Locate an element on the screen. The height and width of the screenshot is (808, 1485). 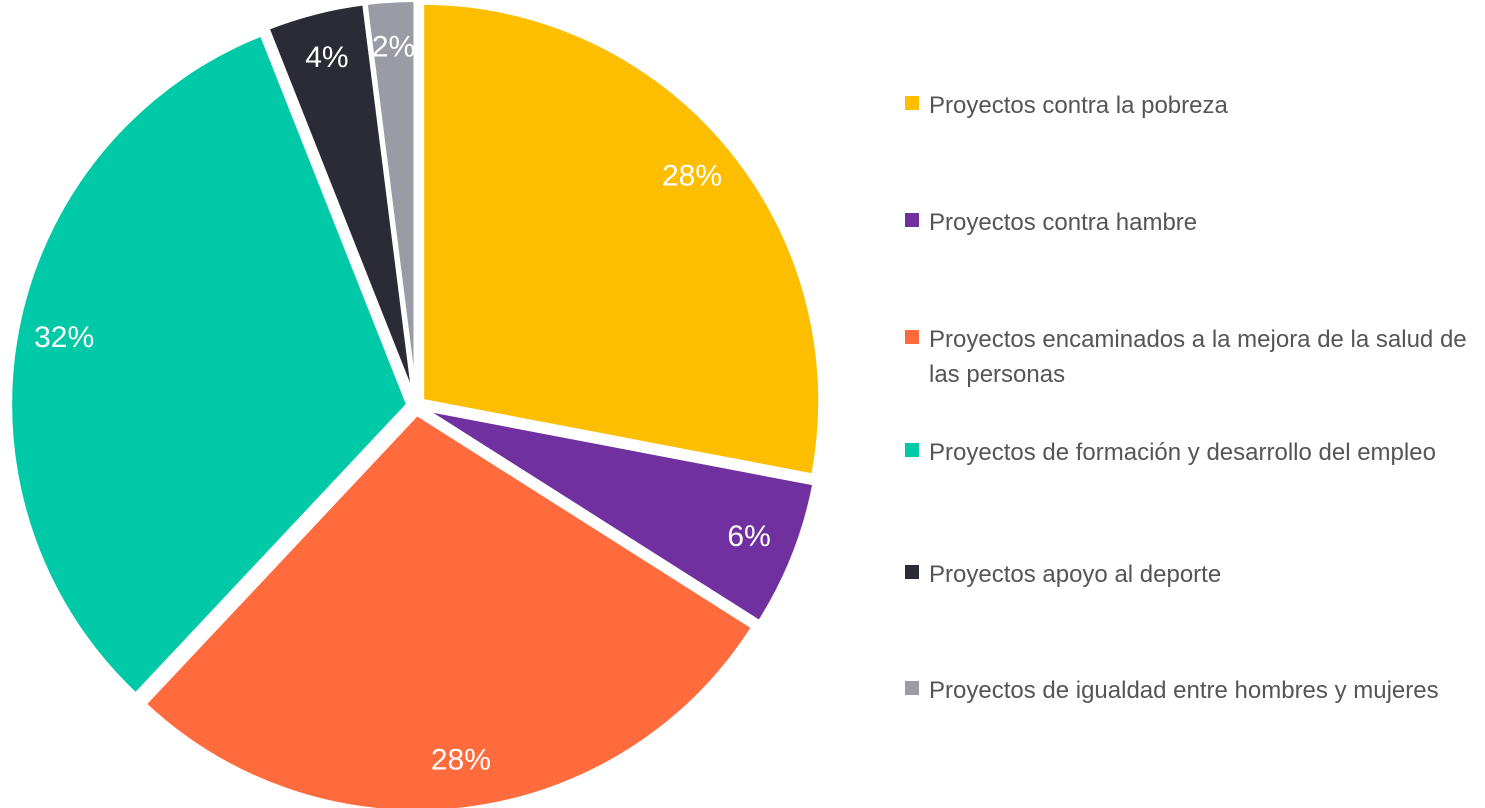
value-label: 32% is located at coordinates (64, 337).